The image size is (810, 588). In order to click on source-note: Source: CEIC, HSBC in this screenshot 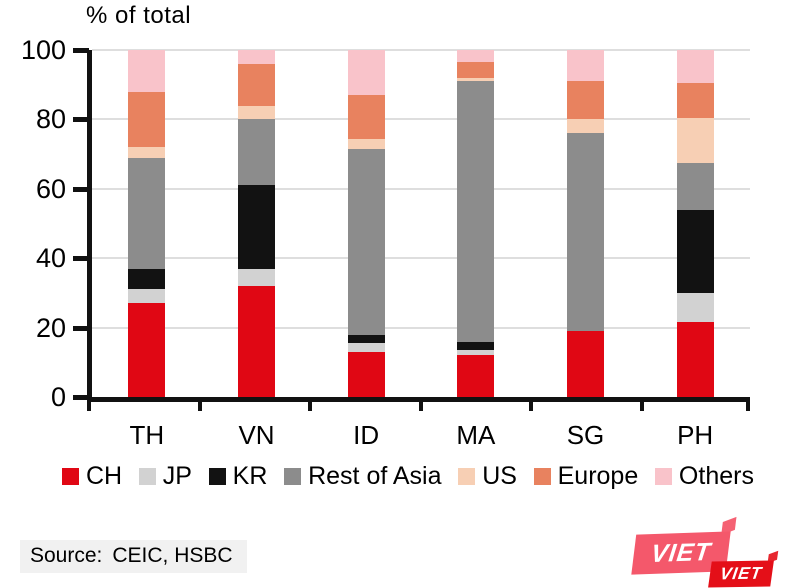, I will do `click(133, 556)`.